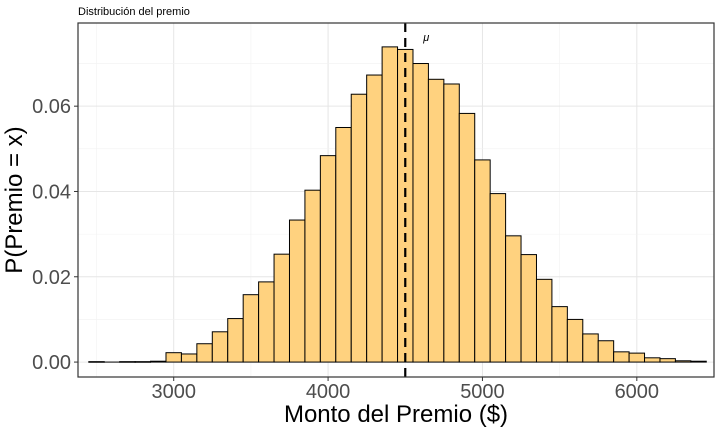 Image resolution: width=720 pixels, height=432 pixels. What do you see at coordinates (425, 38) in the screenshot?
I see `mean-label: μ` at bounding box center [425, 38].